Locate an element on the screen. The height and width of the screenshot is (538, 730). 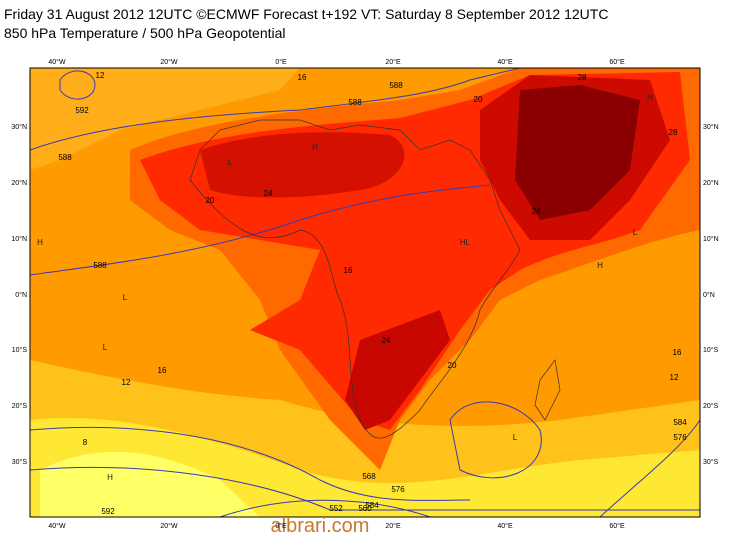
geopotential-label: 552 is located at coordinates (336, 508).